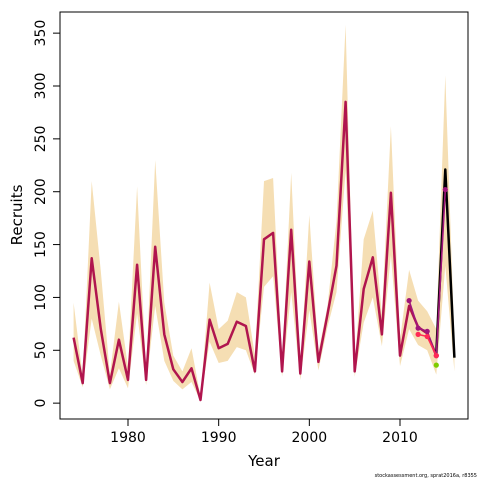  I want to click on y-tick-label-2: 100, so click(41, 297).